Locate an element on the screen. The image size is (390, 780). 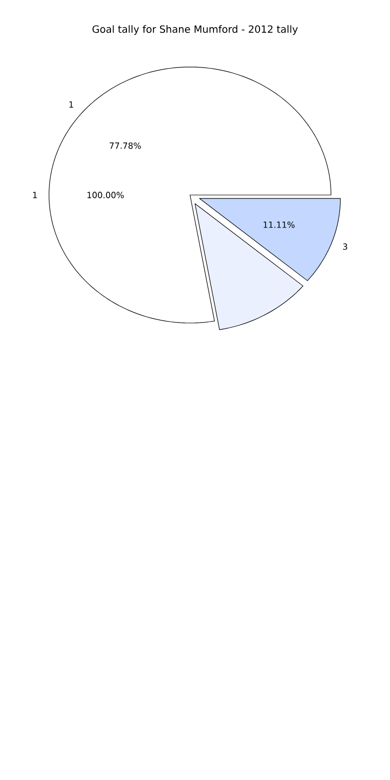
text: 1 is located at coordinates (35, 195).